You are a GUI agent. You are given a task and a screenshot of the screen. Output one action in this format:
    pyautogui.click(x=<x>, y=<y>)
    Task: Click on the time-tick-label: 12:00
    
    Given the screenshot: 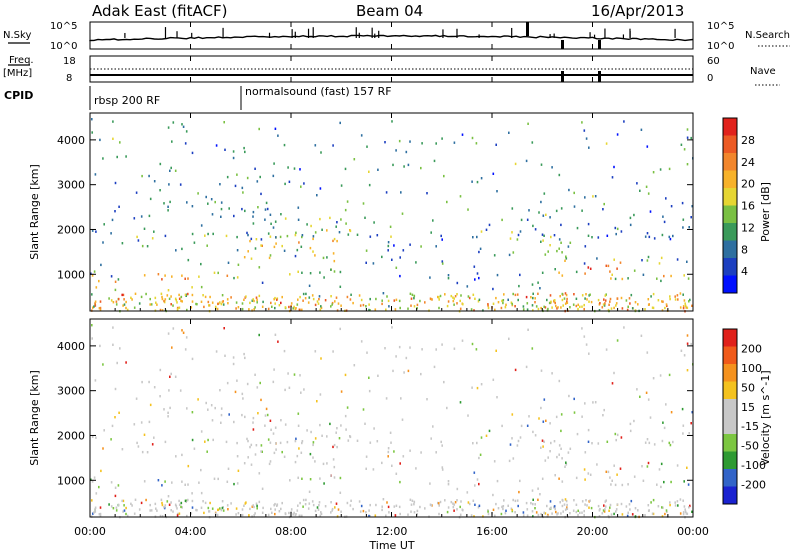 What is the action you would take?
    pyautogui.click(x=392, y=531)
    